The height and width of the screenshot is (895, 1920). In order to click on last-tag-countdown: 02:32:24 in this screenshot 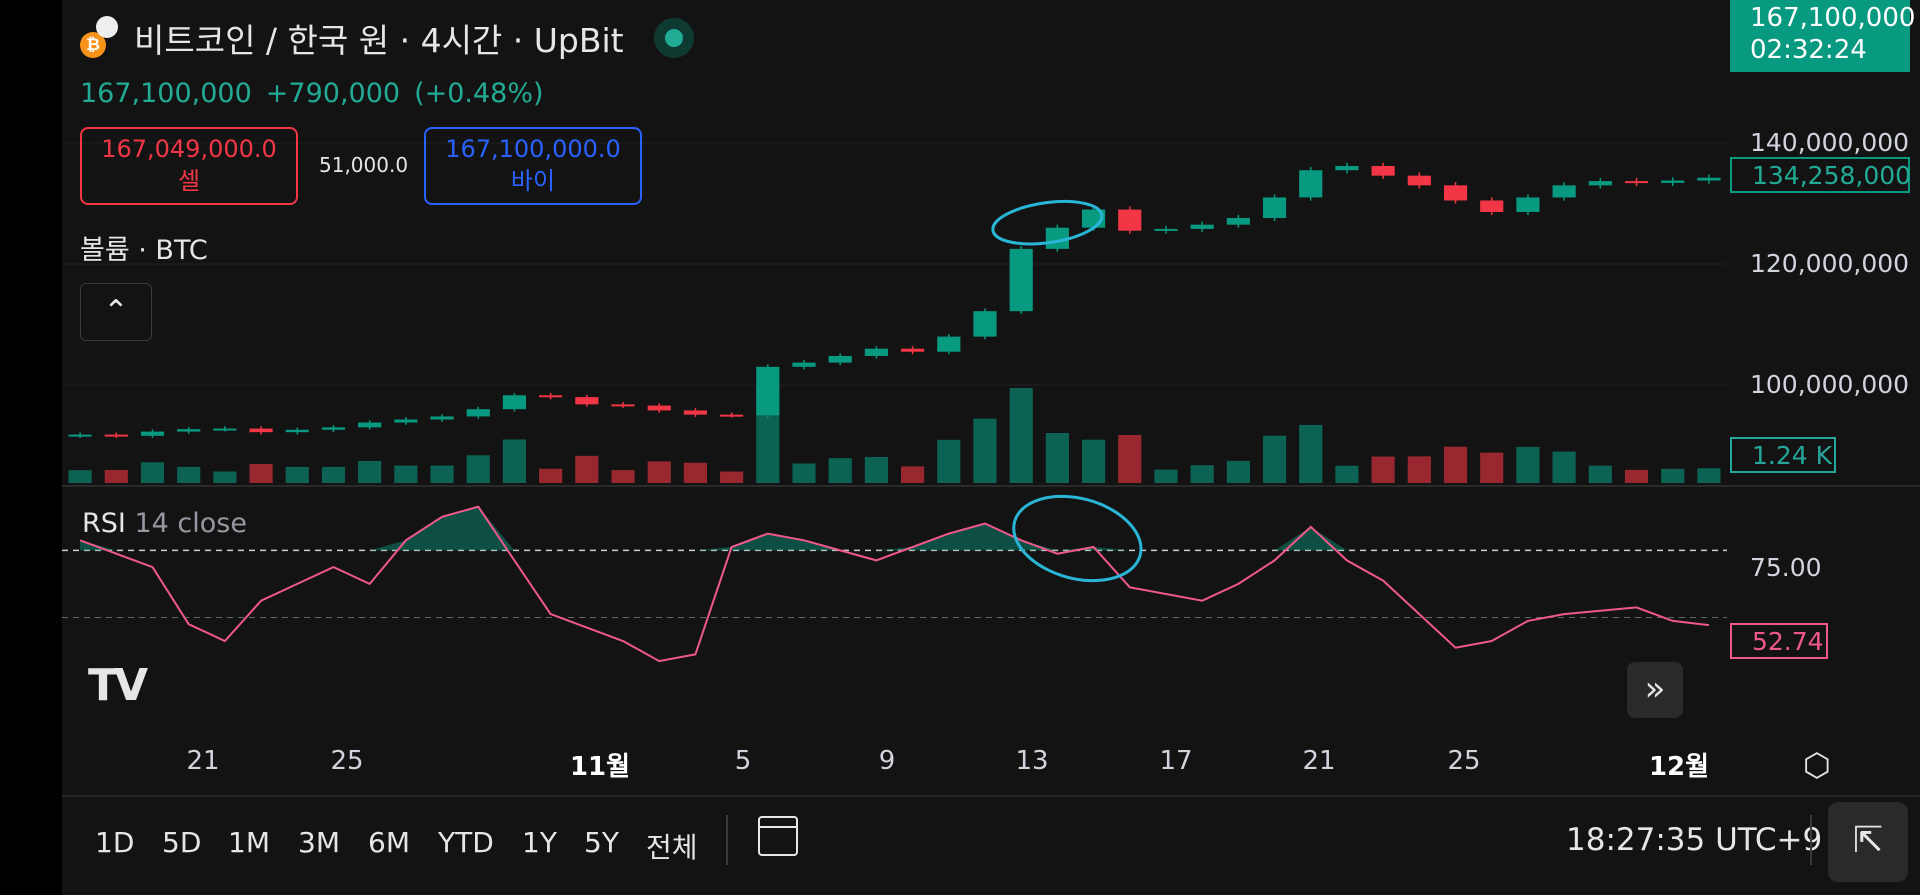, I will do `click(1808, 50)`.